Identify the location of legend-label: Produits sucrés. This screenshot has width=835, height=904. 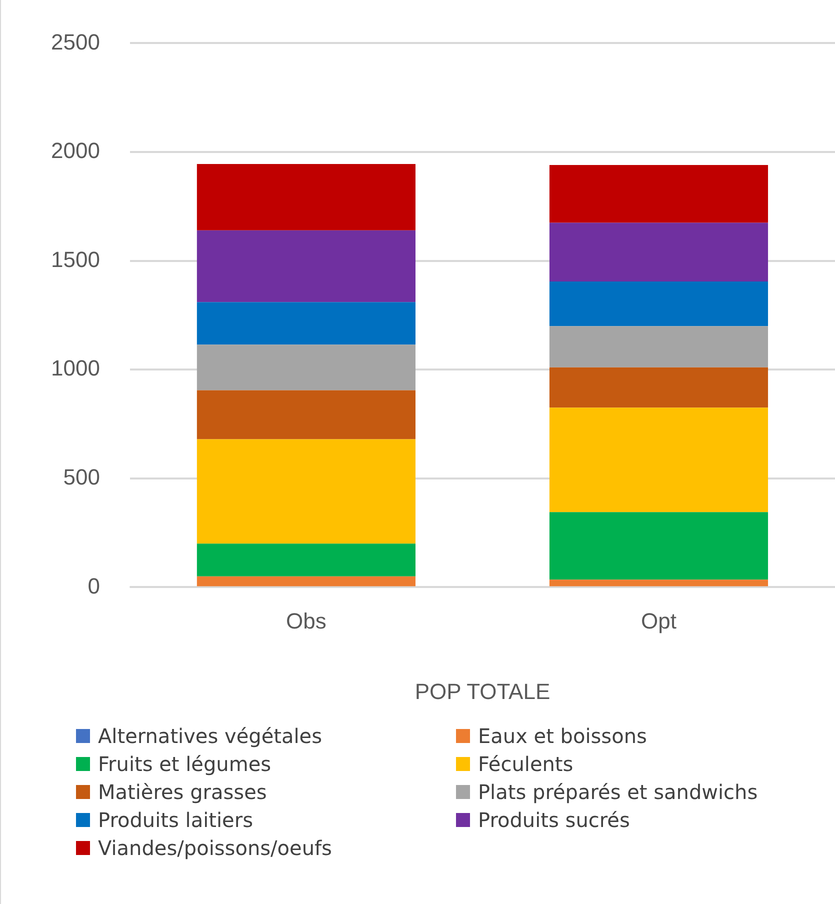
(554, 820).